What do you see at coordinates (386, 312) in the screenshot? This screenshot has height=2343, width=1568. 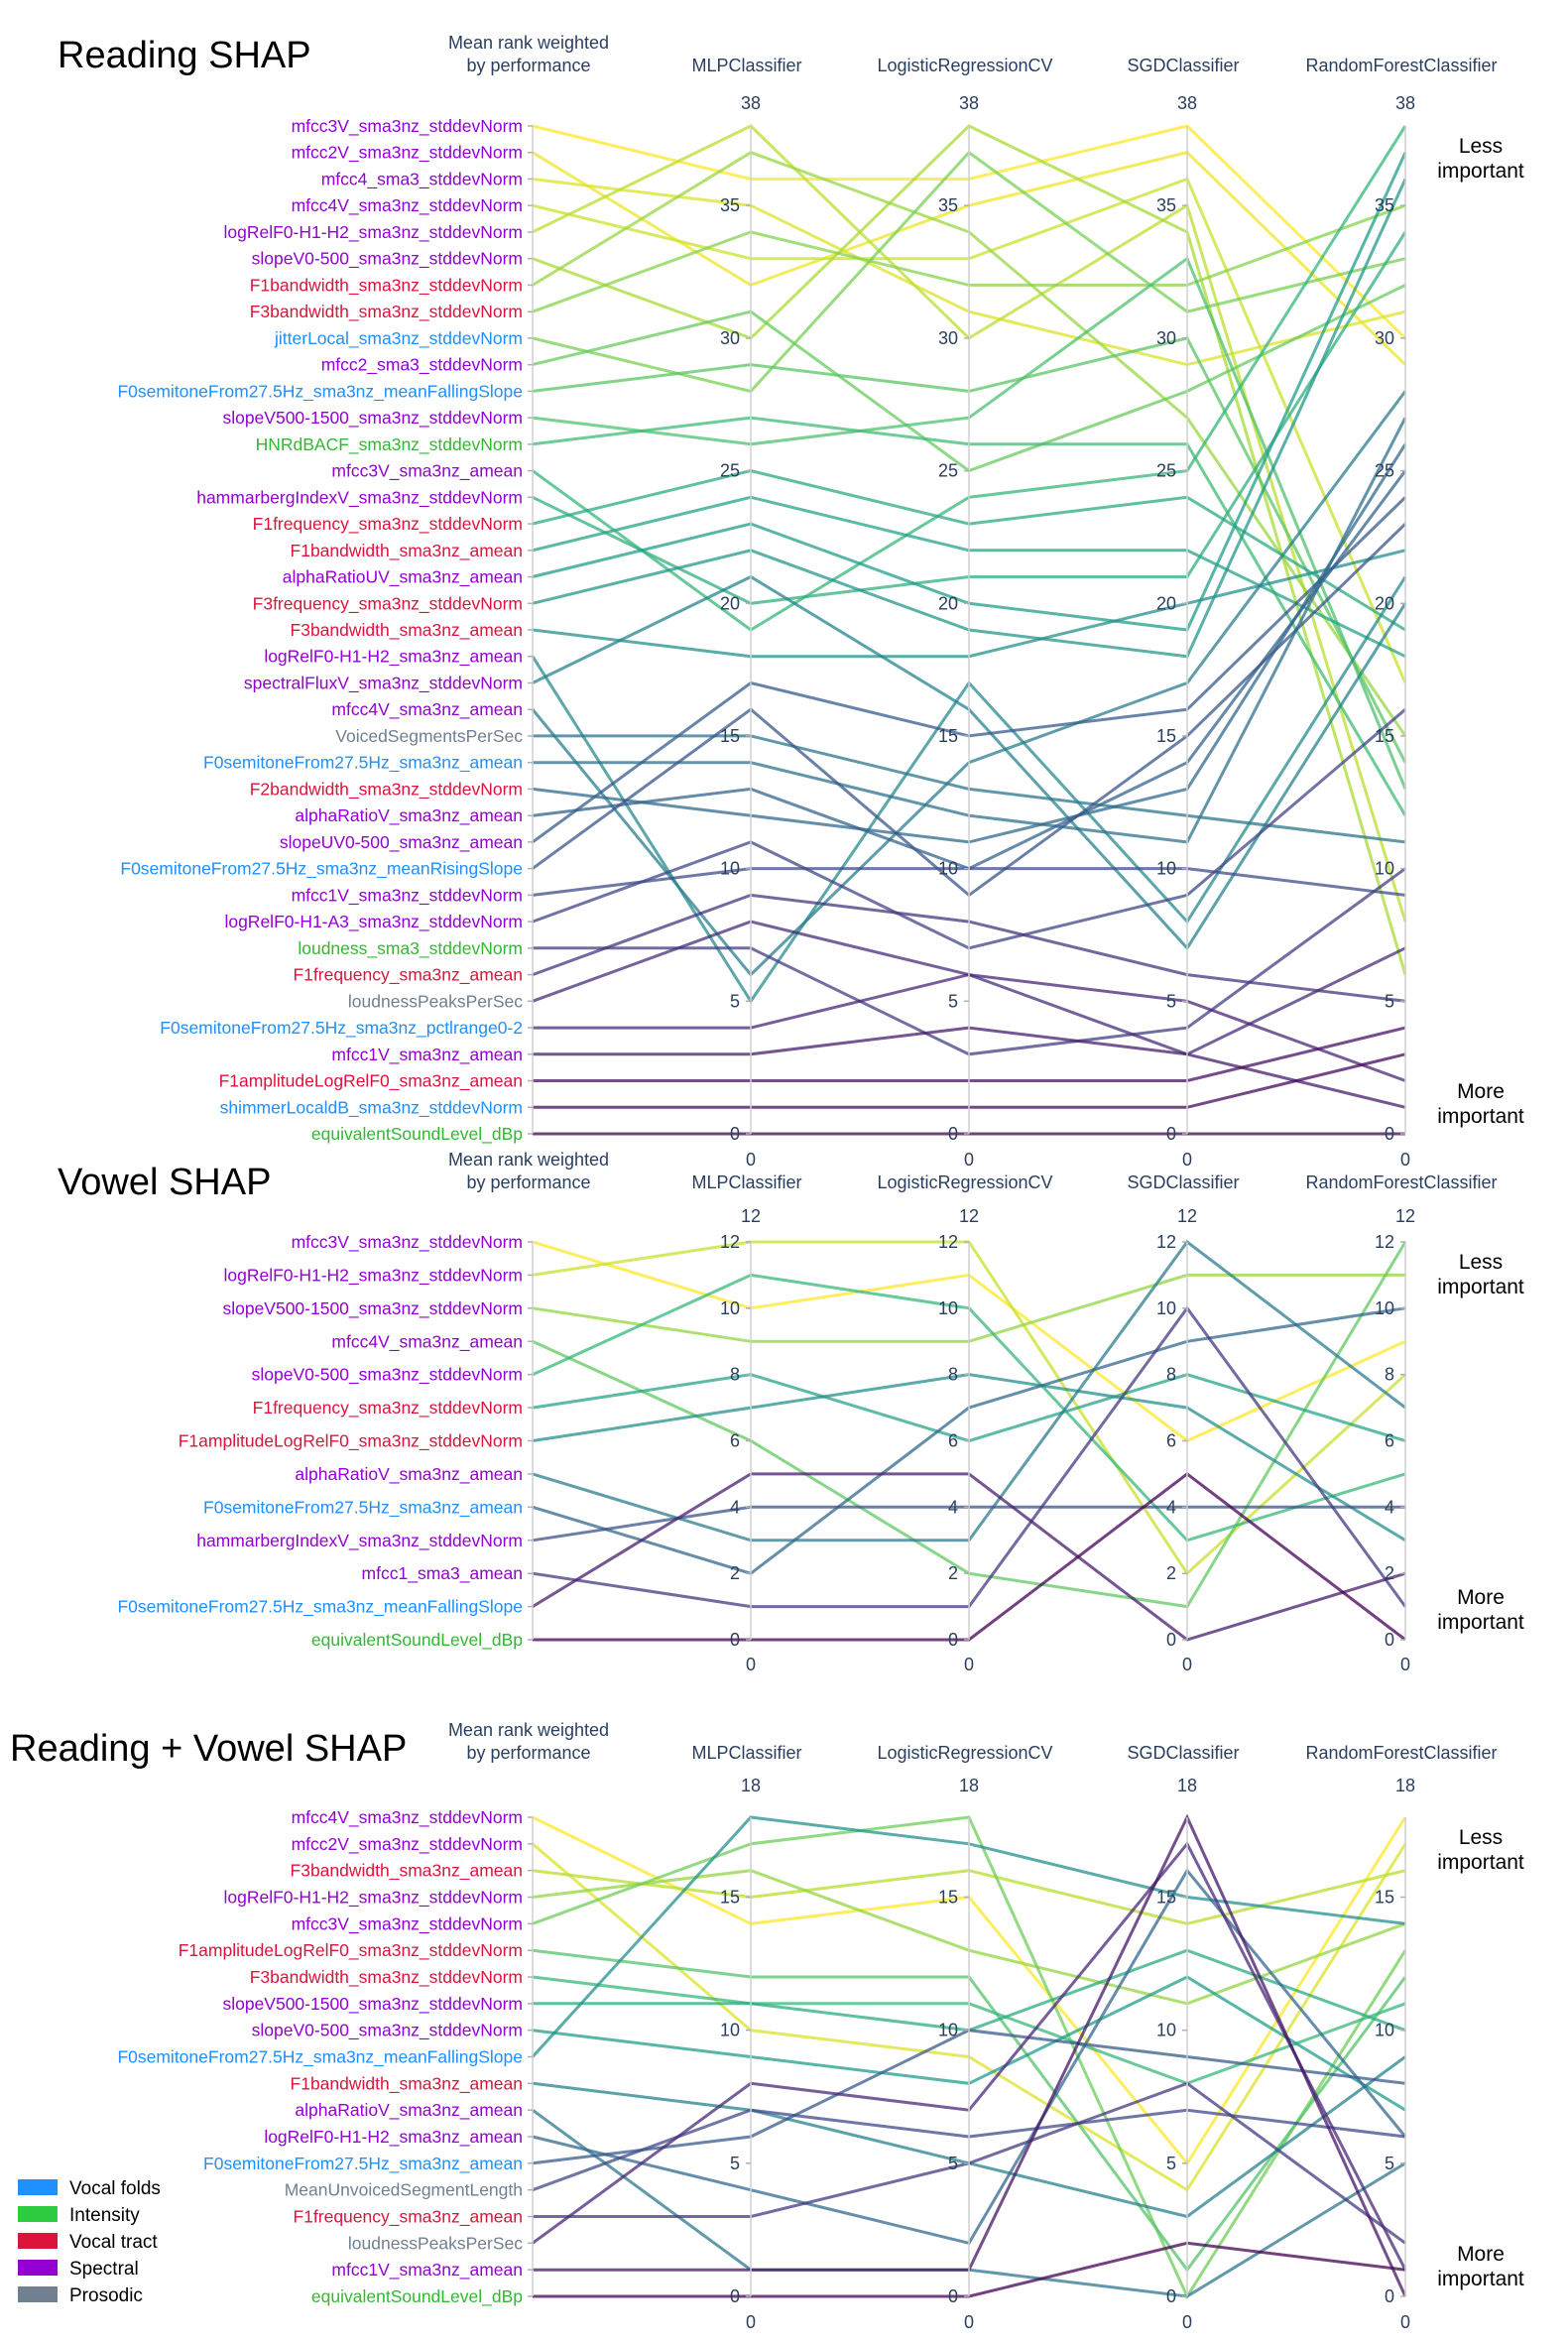 I see `feature-label: F3bandwidth_sma3nz_stddevNorm` at bounding box center [386, 312].